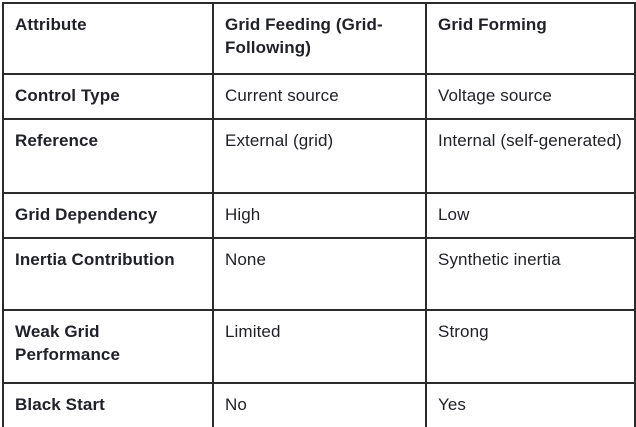 The image size is (636, 427). Describe the element at coordinates (108, 346) in the screenshot. I see `row-label: Weak Grid Performance` at that location.